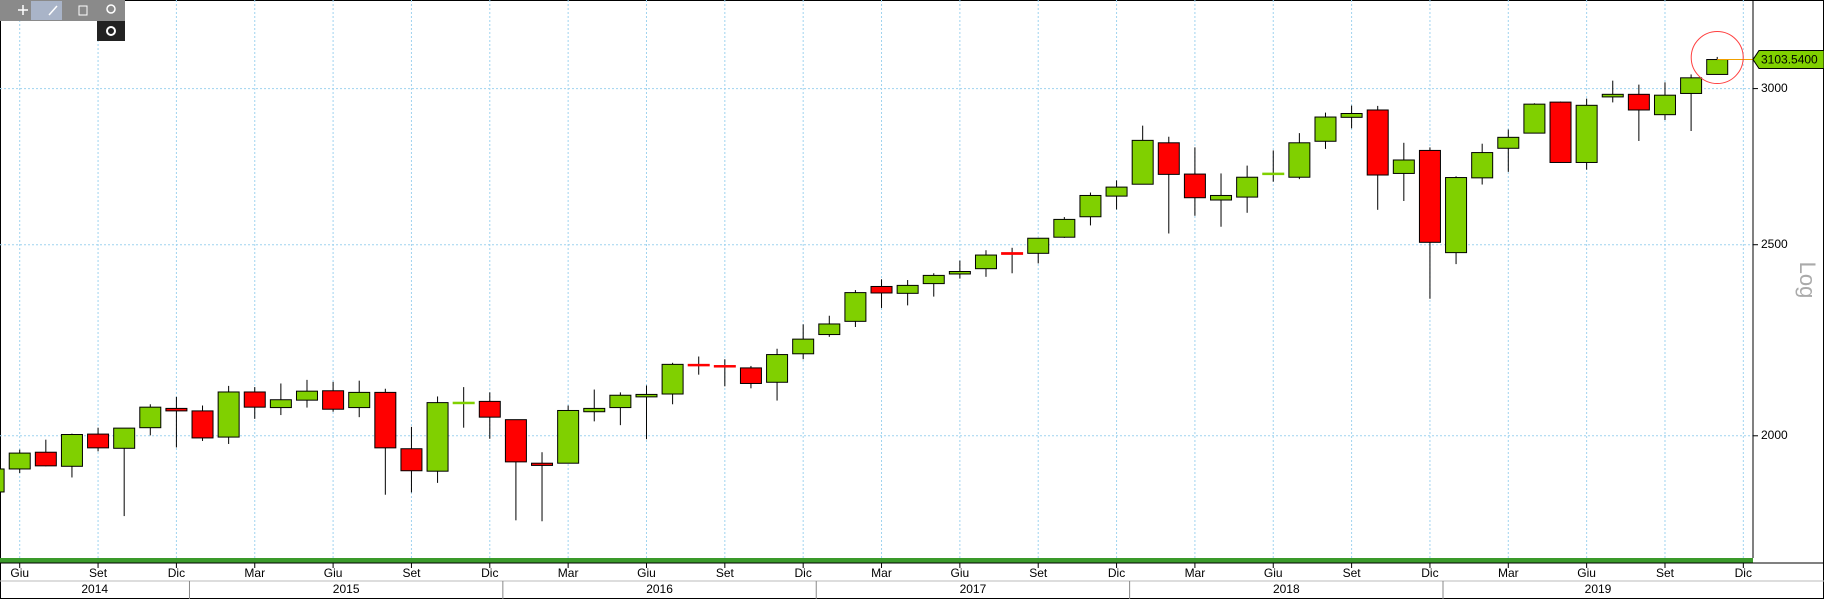  I want to click on last-price-label: 3103.5400, so click(1789, 60).